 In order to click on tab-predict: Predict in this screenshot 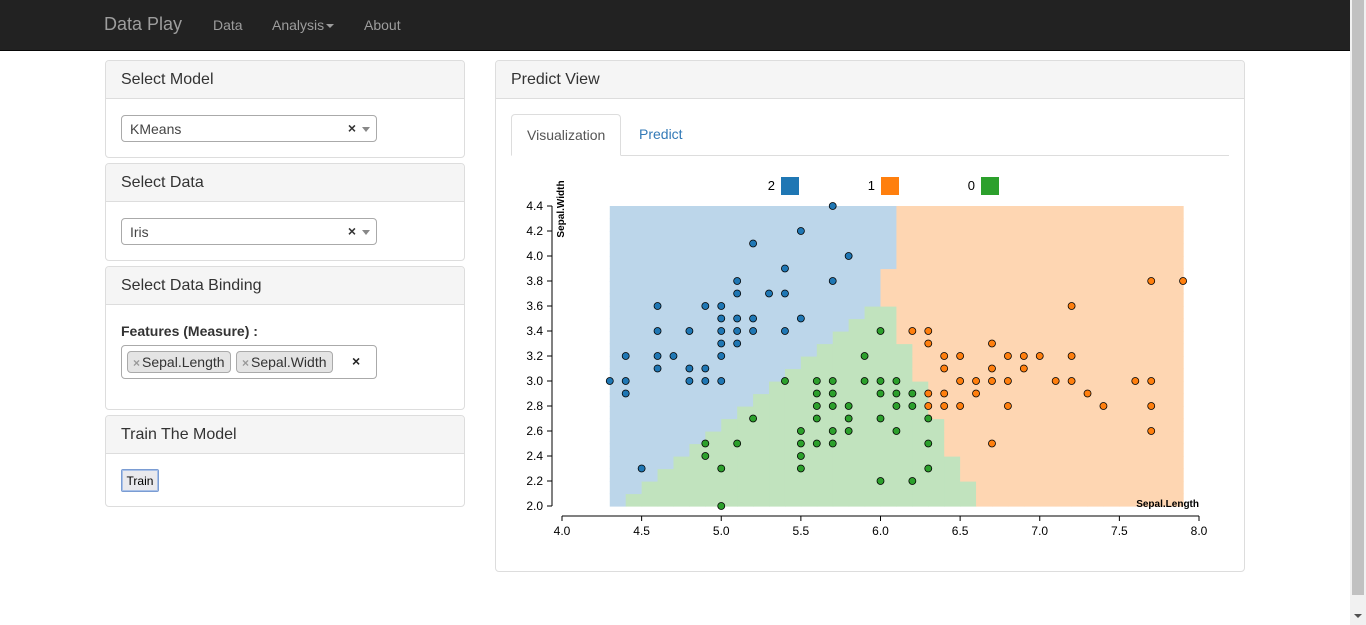, I will do `click(661, 134)`.